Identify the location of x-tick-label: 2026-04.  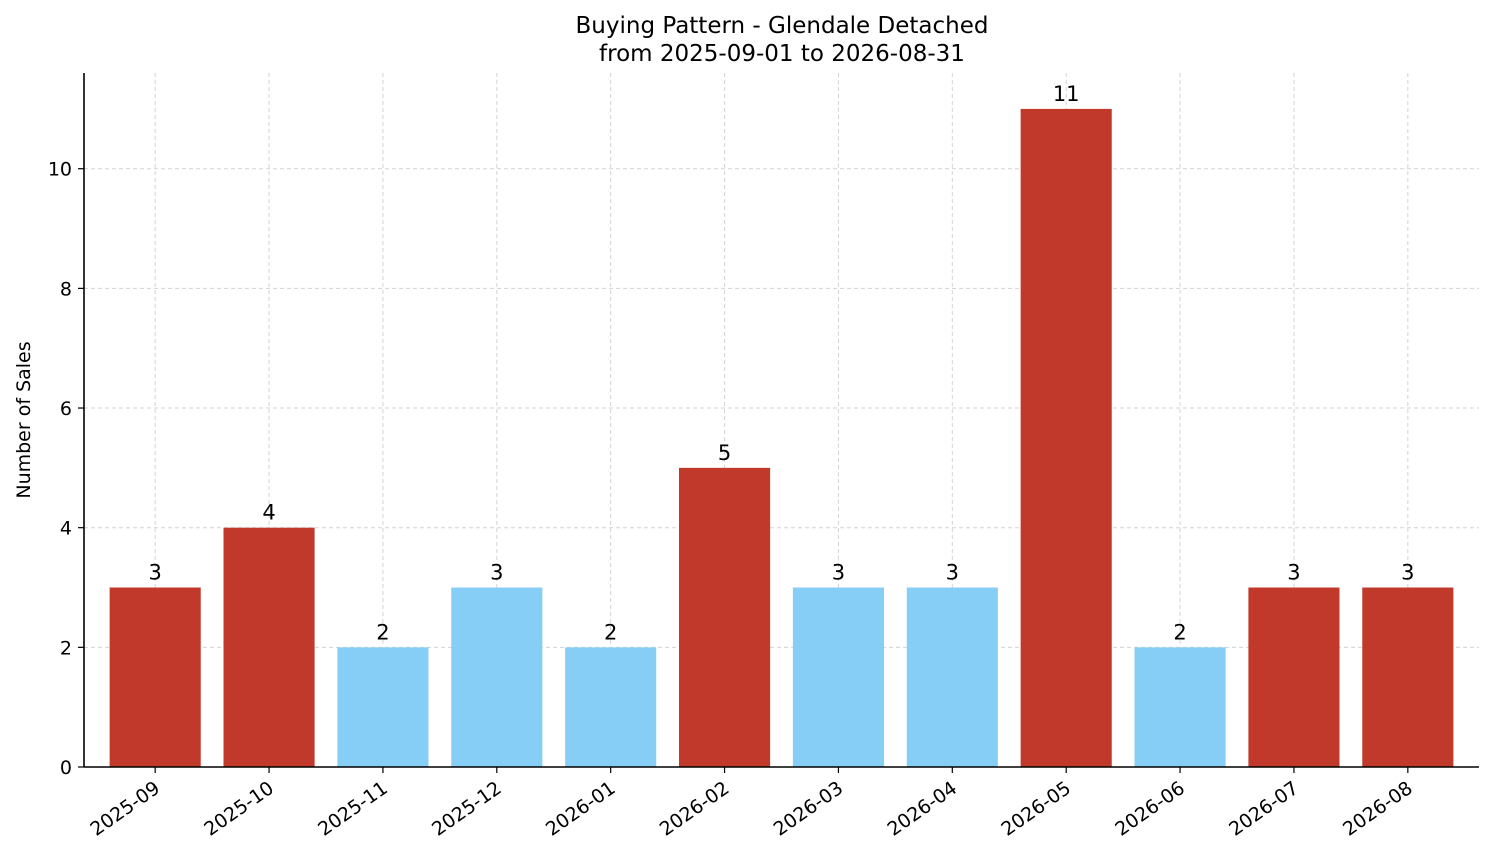
(923, 809).